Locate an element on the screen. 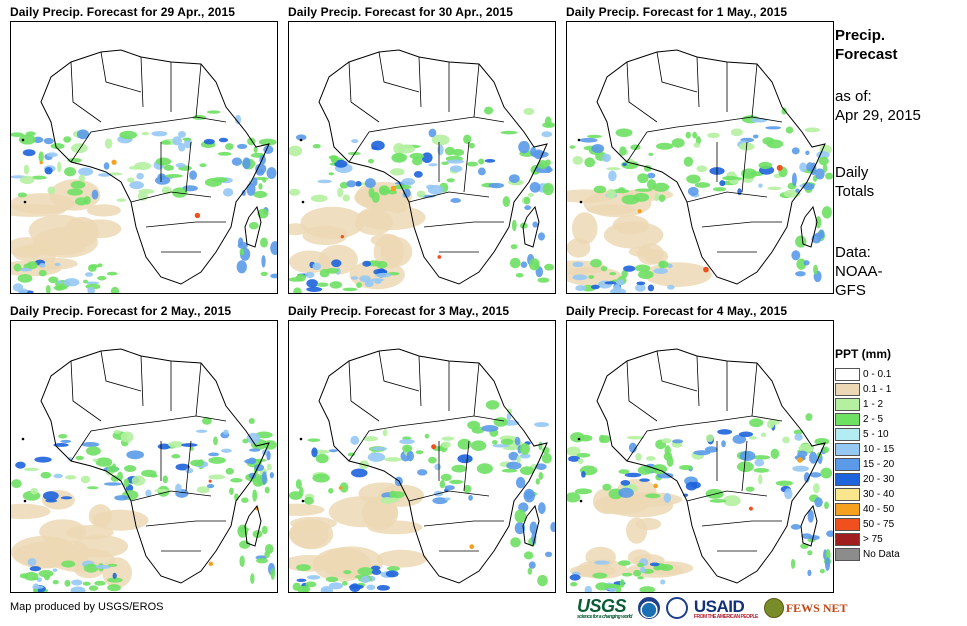 The image size is (967, 626). legend-label: No Data is located at coordinates (881, 554).